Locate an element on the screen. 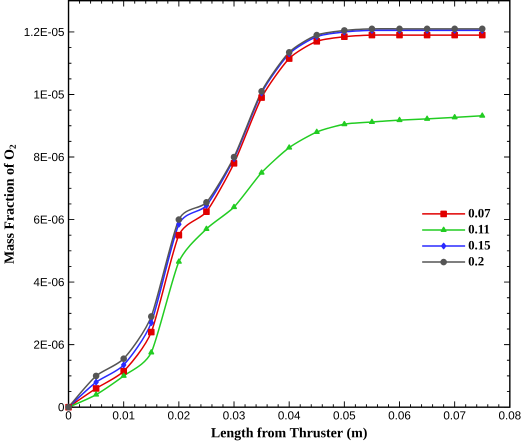  legend-label: 0.07 is located at coordinates (479, 213).